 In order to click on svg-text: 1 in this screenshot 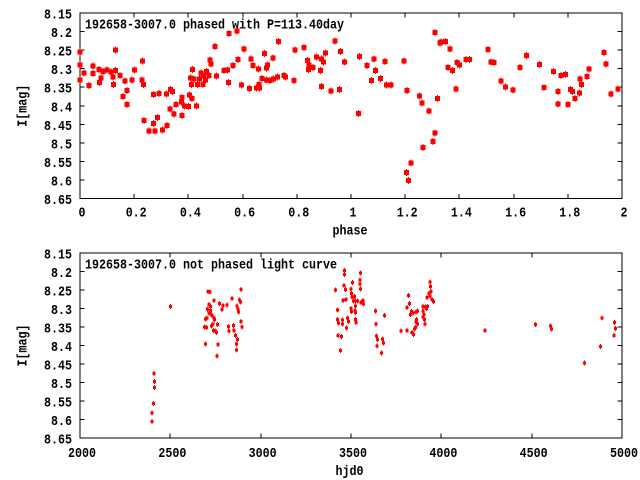, I will do `click(353, 214)`.